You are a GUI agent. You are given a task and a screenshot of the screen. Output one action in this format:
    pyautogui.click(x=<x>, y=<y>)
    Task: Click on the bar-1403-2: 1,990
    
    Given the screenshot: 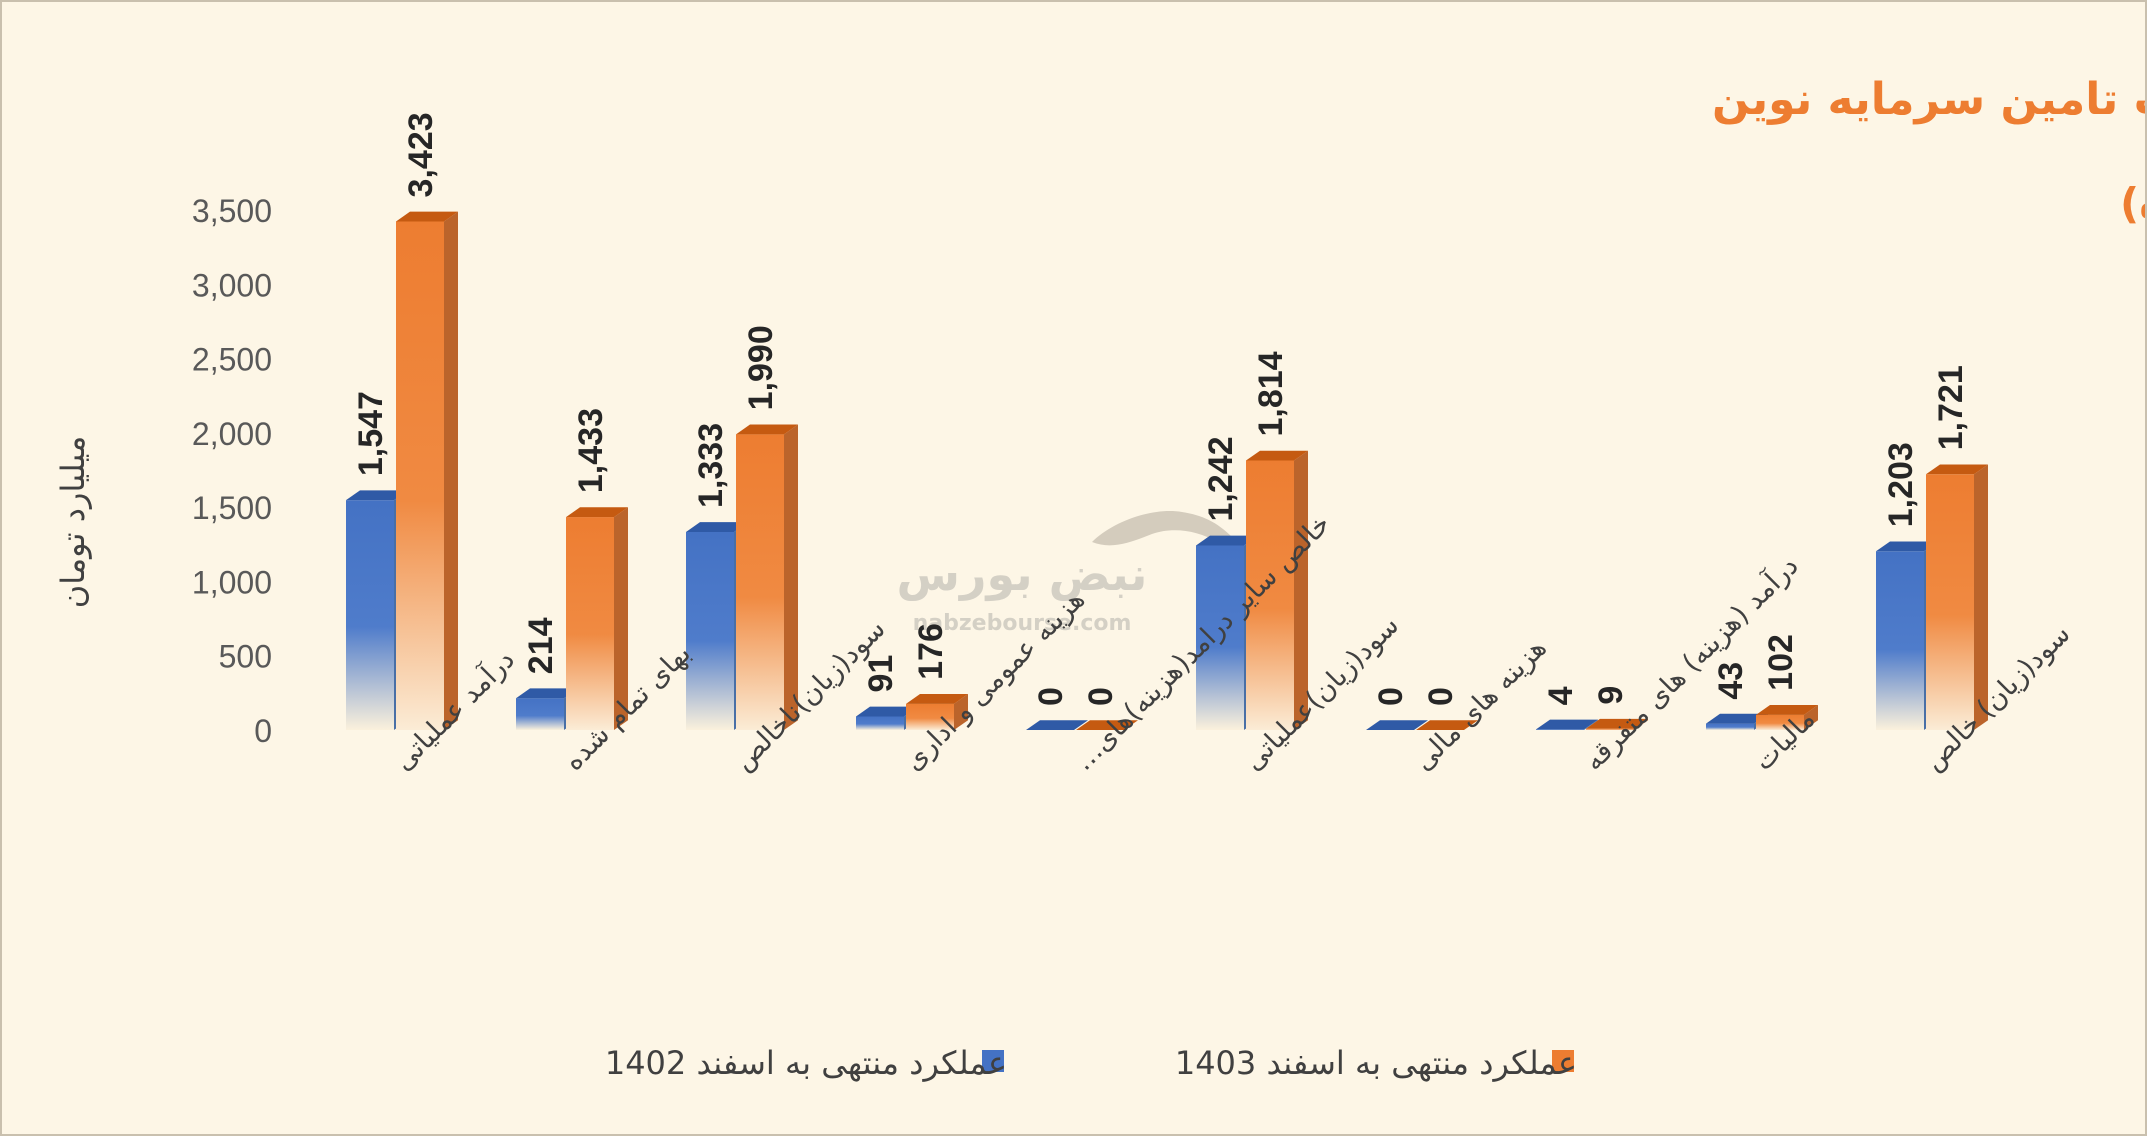 What is the action you would take?
    pyautogui.click(x=767, y=527)
    